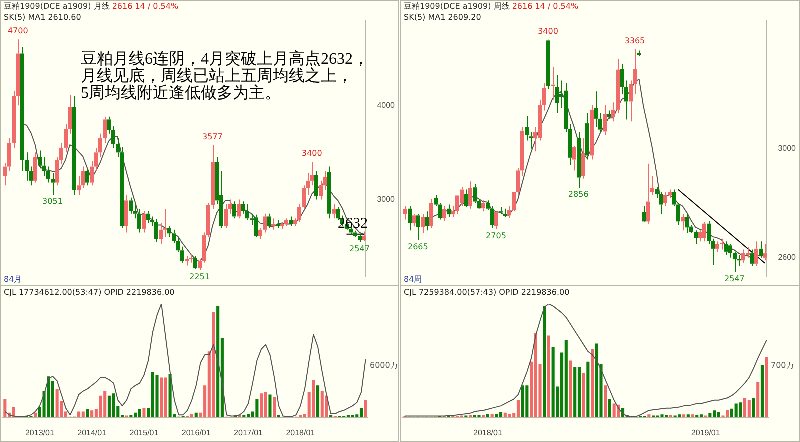  What do you see at coordinates (89, 293) in the screenshot?
I see `text: CJL 17734612.00(53:47) OPID 2219836.00` at bounding box center [89, 293].